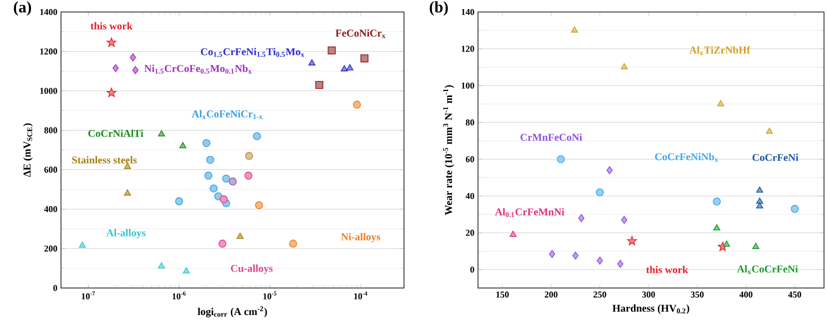  What do you see at coordinates (470, 159) in the screenshot?
I see `y-tick-label: 60` at bounding box center [470, 159].